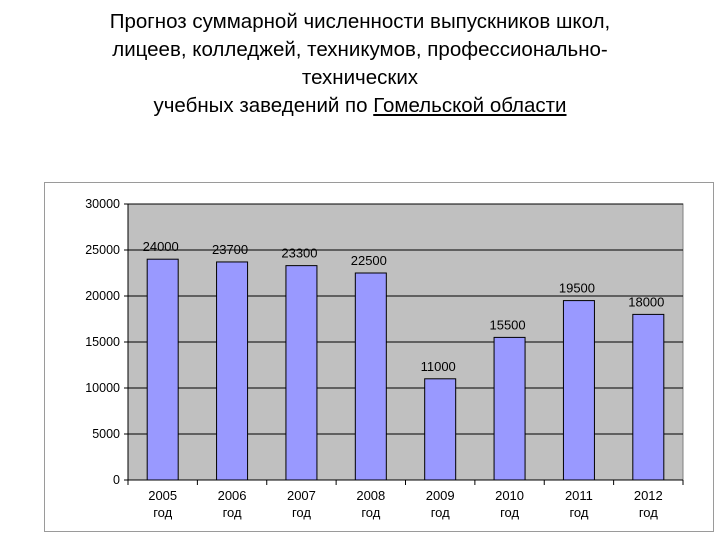 The image size is (720, 540). What do you see at coordinates (301, 495) in the screenshot?
I see `x-tick-label: 2007` at bounding box center [301, 495].